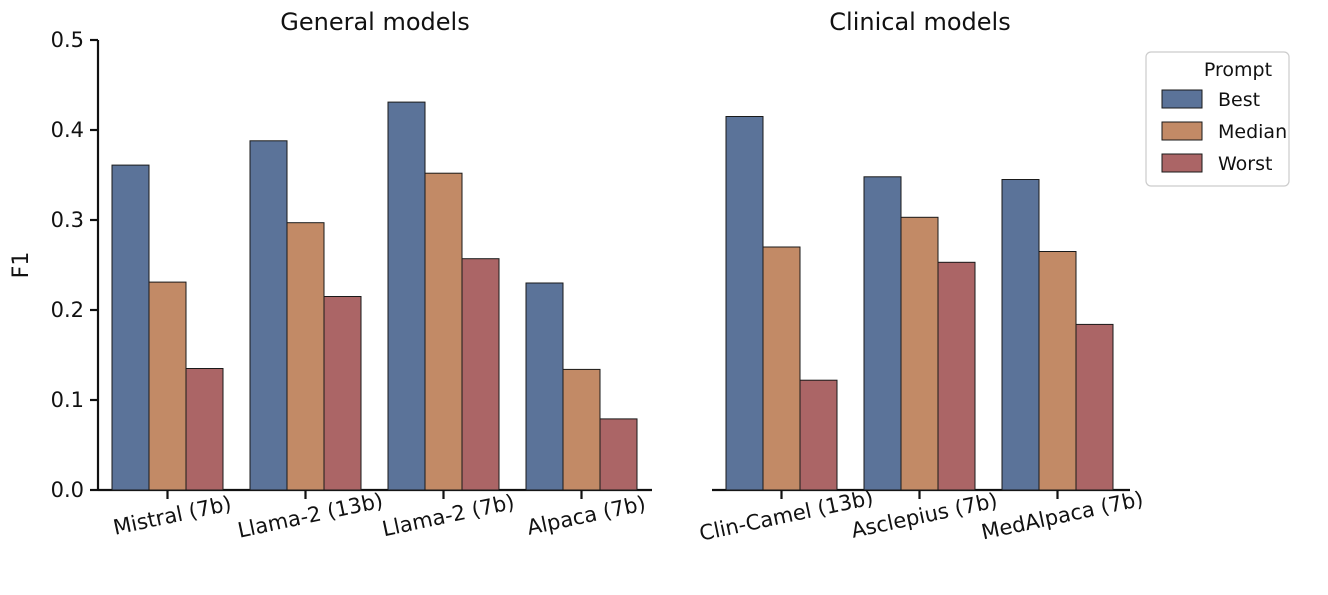 This screenshot has height=595, width=1328. I want to click on legend-box, so click(1217, 119).